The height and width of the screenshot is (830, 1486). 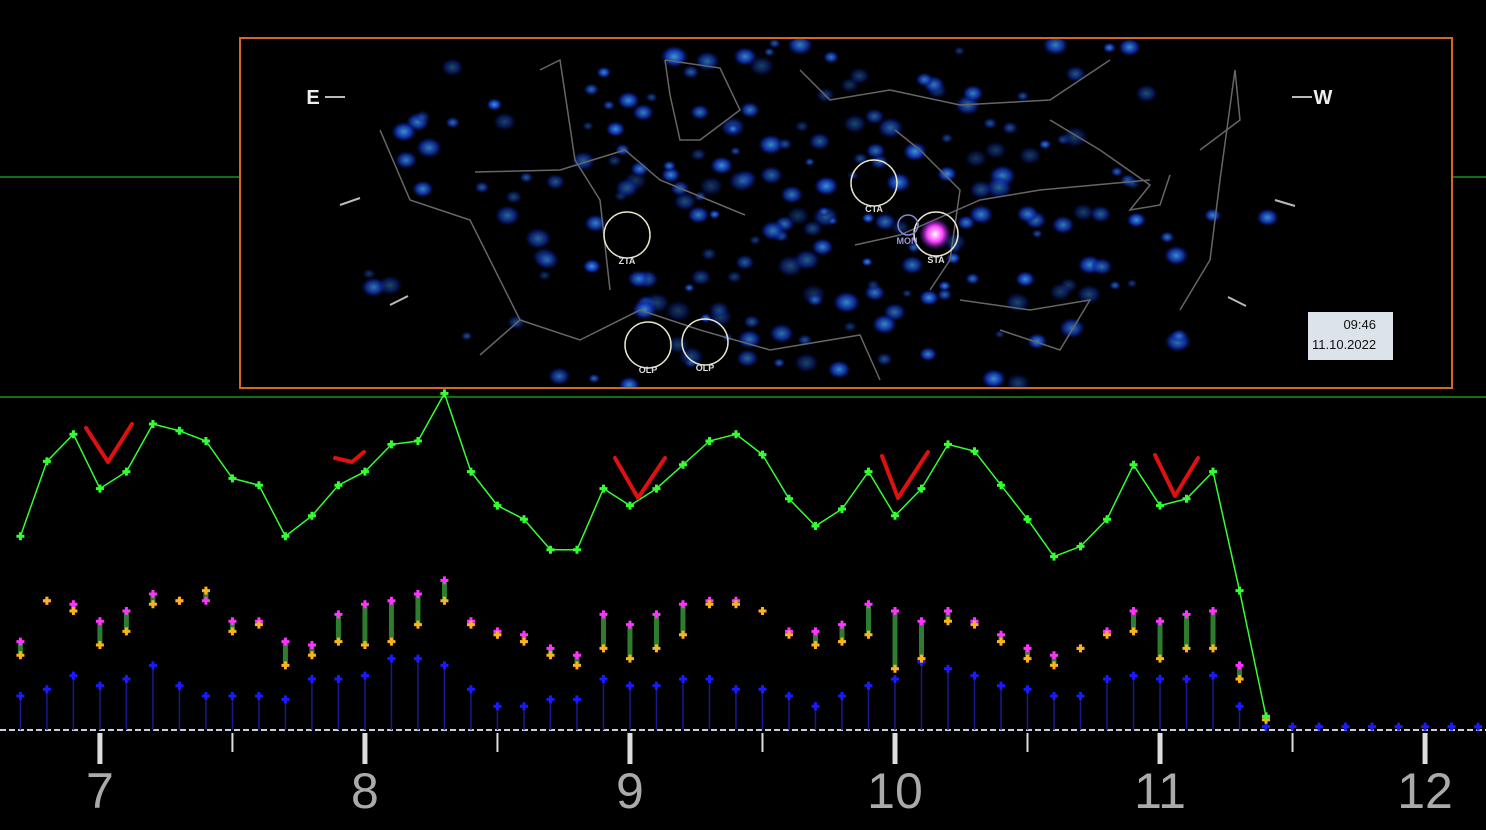 What do you see at coordinates (705, 368) in the screenshot?
I see `marker-label: OLP` at bounding box center [705, 368].